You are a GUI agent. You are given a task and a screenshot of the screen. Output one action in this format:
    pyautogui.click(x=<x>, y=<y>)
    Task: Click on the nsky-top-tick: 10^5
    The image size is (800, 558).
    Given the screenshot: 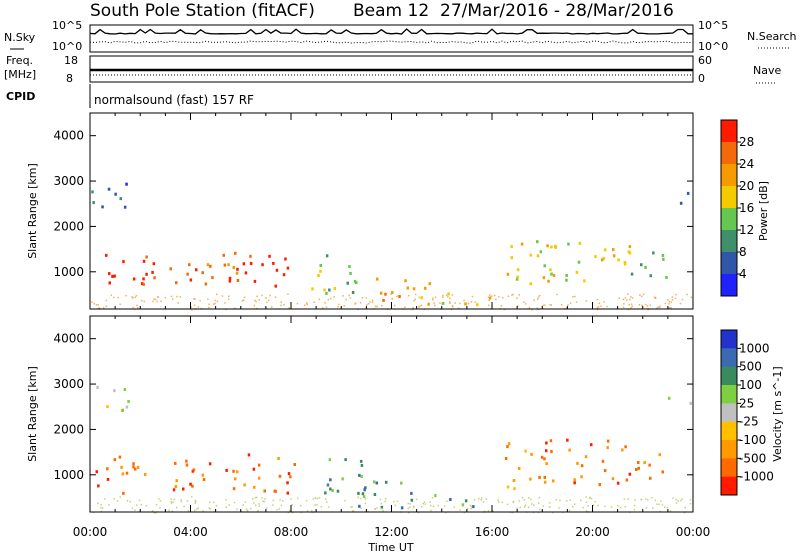 What is the action you would take?
    pyautogui.click(x=67, y=25)
    